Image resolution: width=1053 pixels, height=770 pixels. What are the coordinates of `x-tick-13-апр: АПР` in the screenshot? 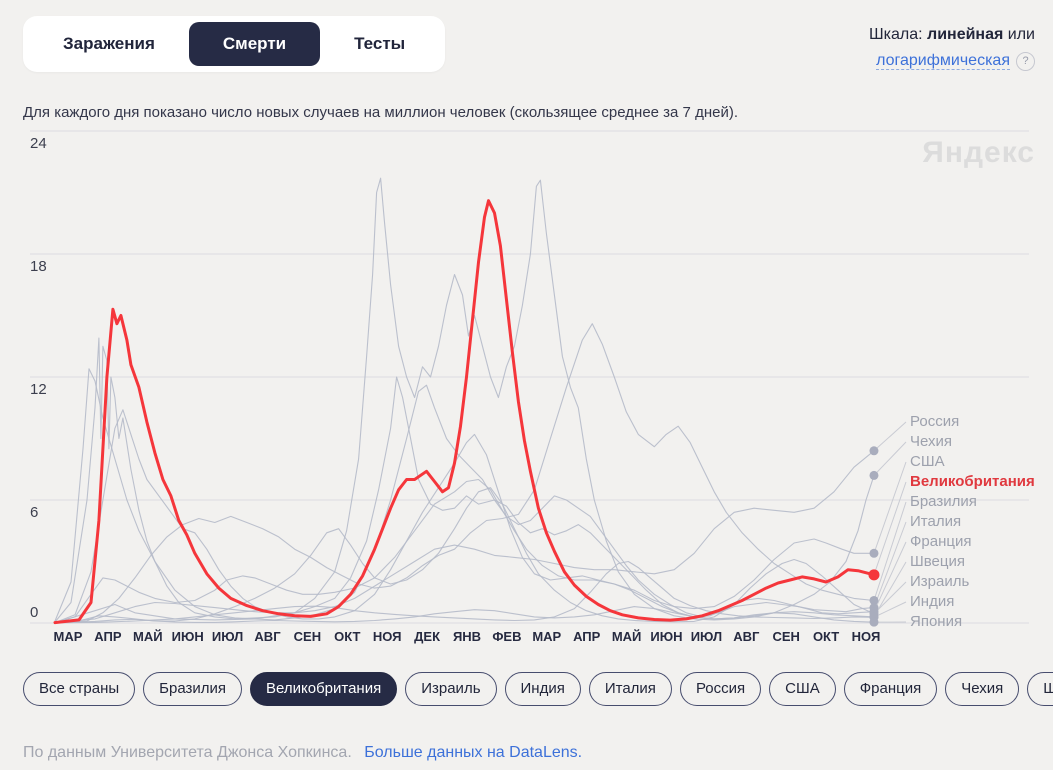 It's located at (587, 636).